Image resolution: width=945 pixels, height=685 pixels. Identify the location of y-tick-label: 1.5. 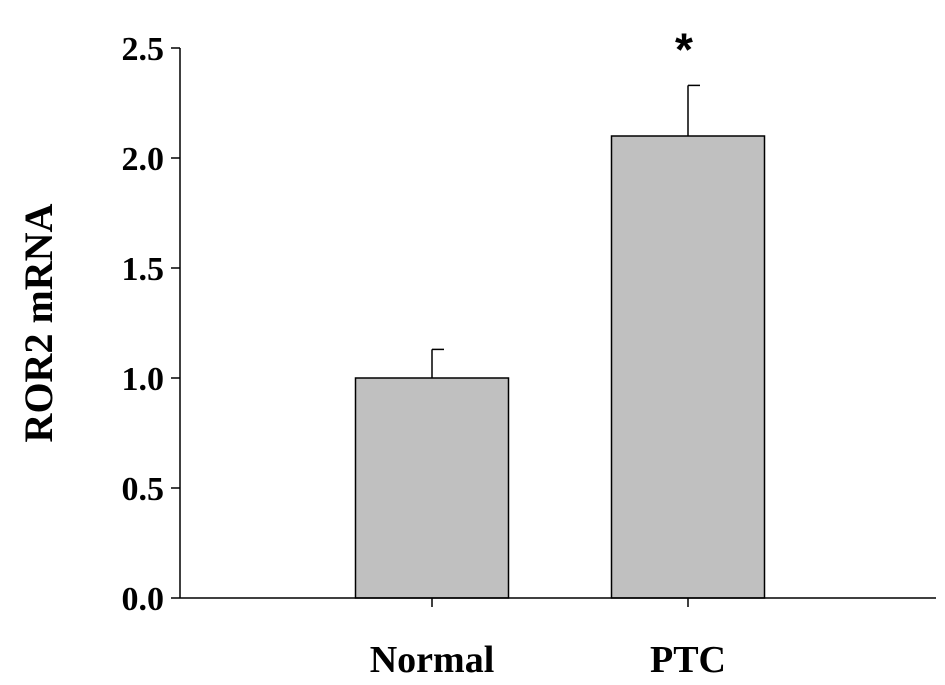
(143, 269).